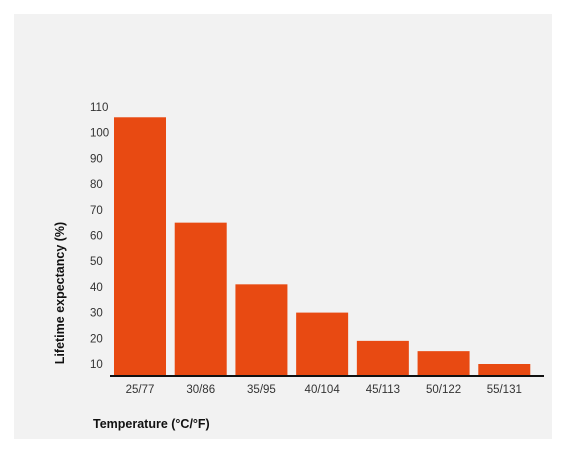 The height and width of the screenshot is (453, 566). I want to click on y-tick-label: 50, so click(96, 262).